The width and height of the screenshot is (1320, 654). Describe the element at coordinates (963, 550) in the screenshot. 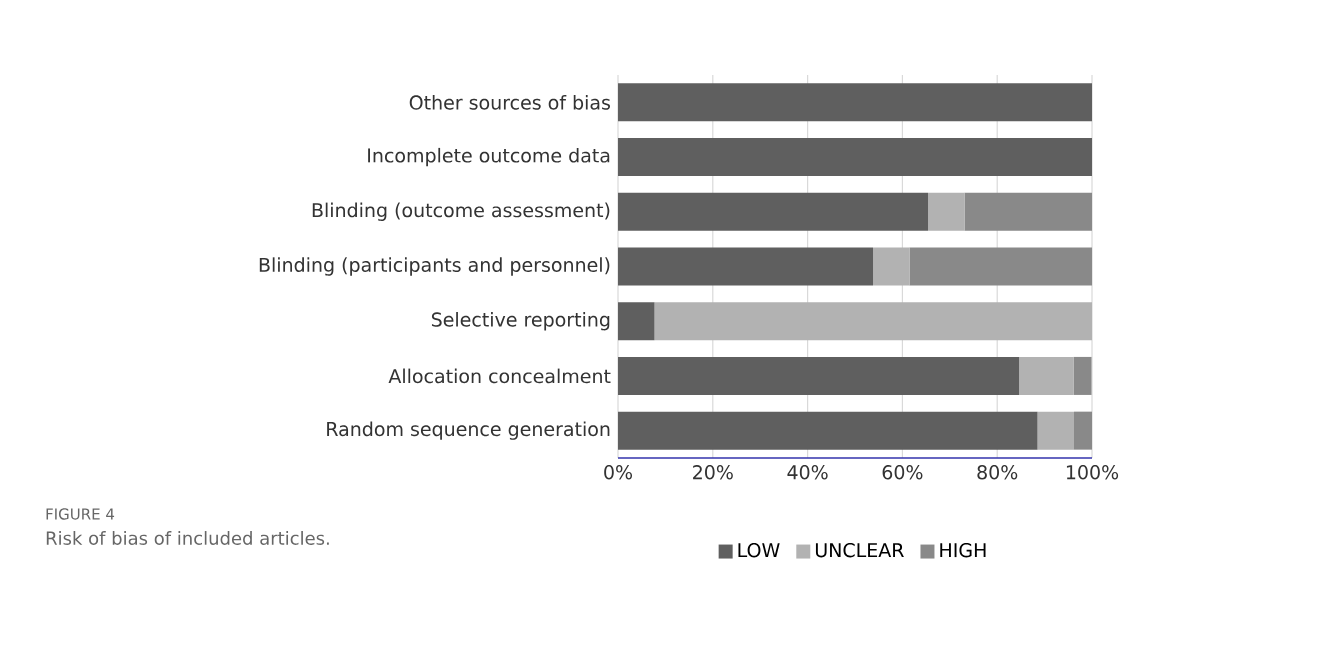

I see `legend-label: HIGH` at that location.